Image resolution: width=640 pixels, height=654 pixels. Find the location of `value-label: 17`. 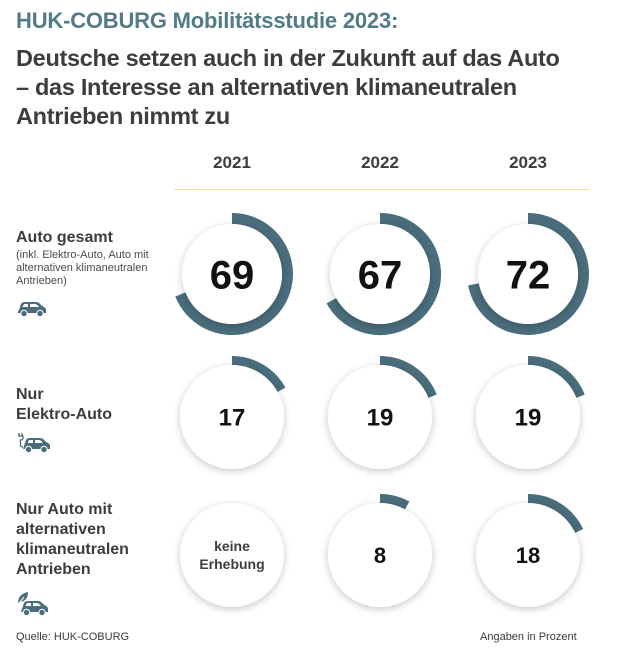

value-label: 17 is located at coordinates (232, 418).